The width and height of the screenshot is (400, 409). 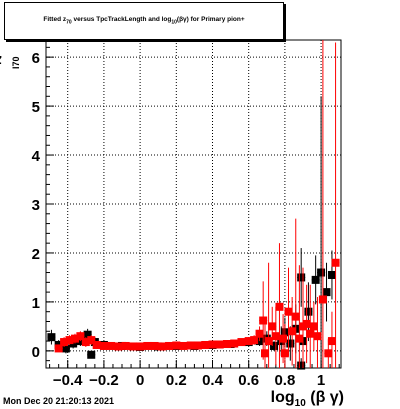 What do you see at coordinates (59, 401) in the screenshot?
I see `timestamp: Mon Dec 20 21:20:13 2021` at bounding box center [59, 401].